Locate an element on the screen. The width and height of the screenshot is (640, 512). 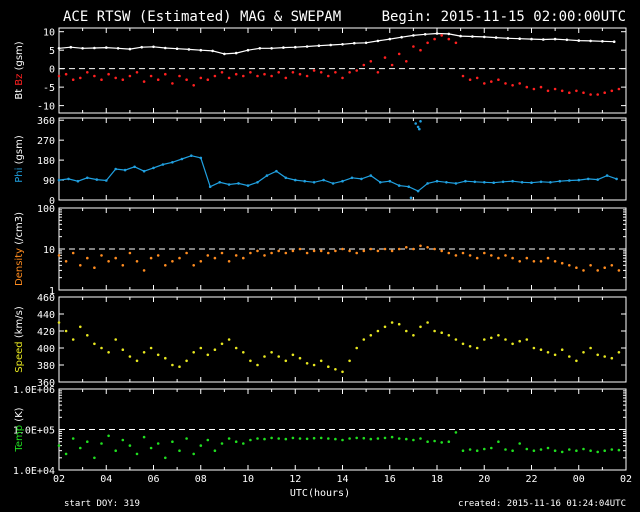
data-point-phi-outliers is located at coordinates (418, 127).